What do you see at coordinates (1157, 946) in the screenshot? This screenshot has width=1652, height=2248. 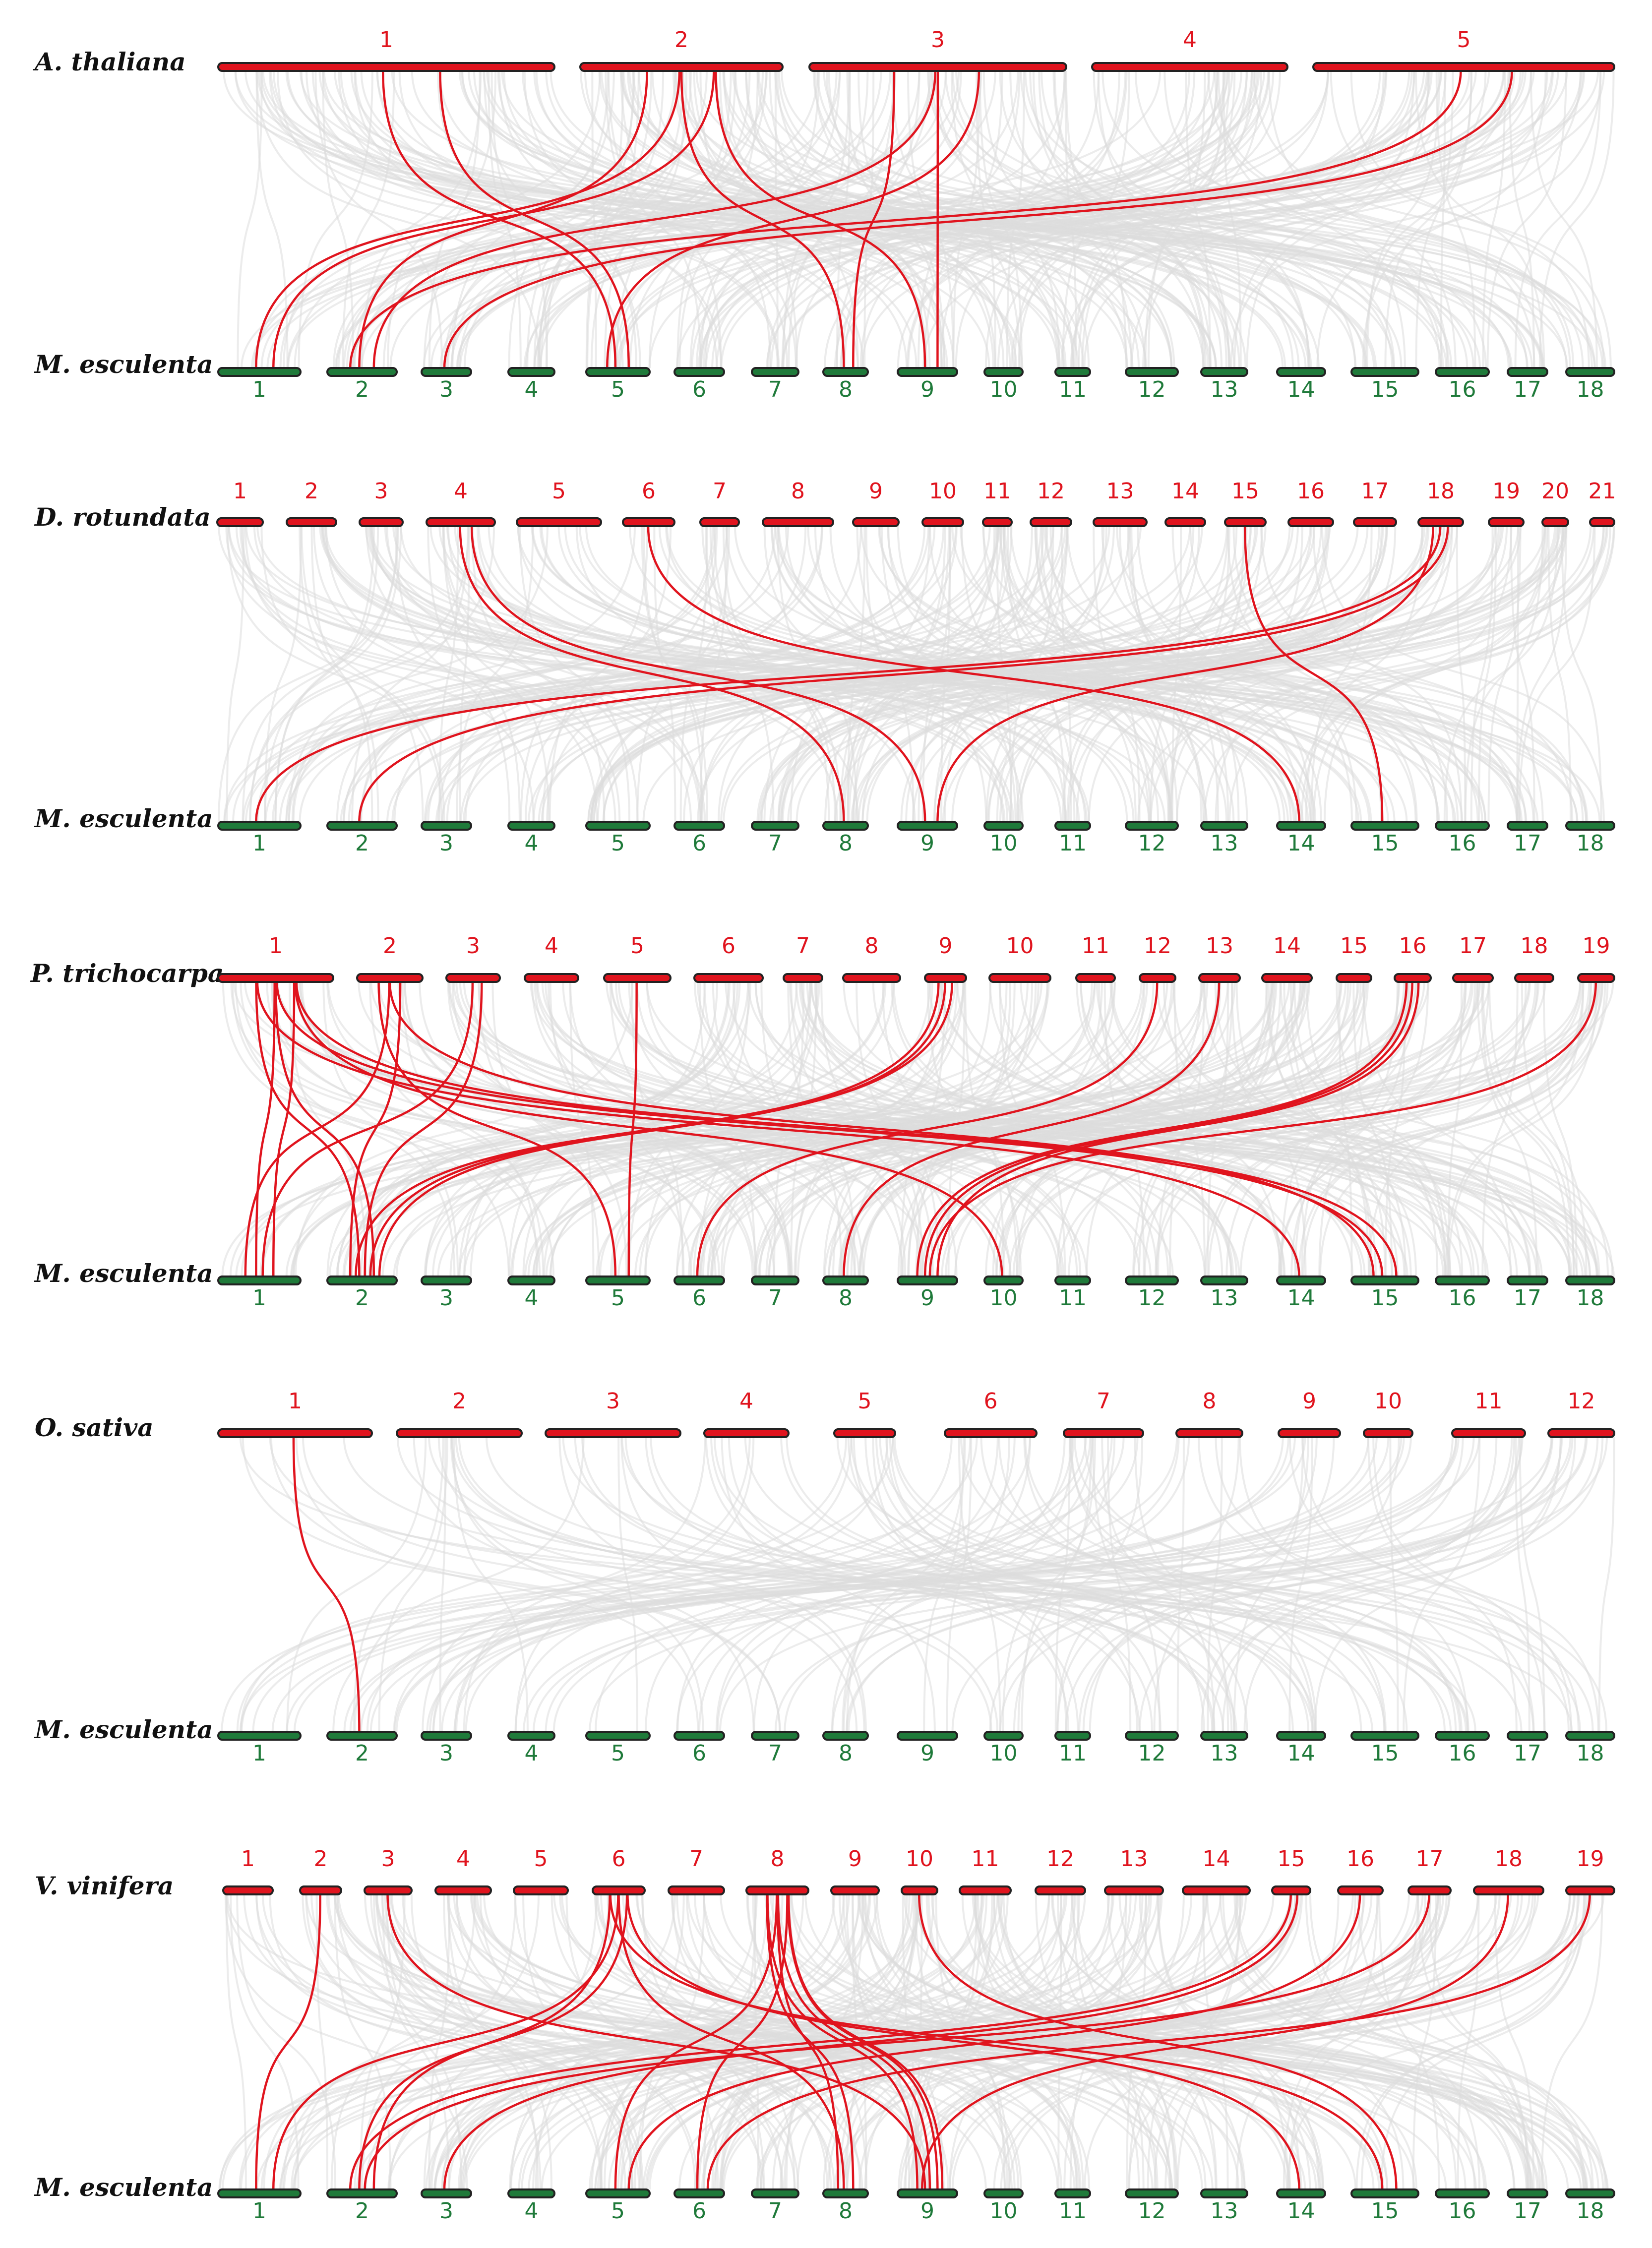 I see `top-chromosome-label: 12` at bounding box center [1157, 946].